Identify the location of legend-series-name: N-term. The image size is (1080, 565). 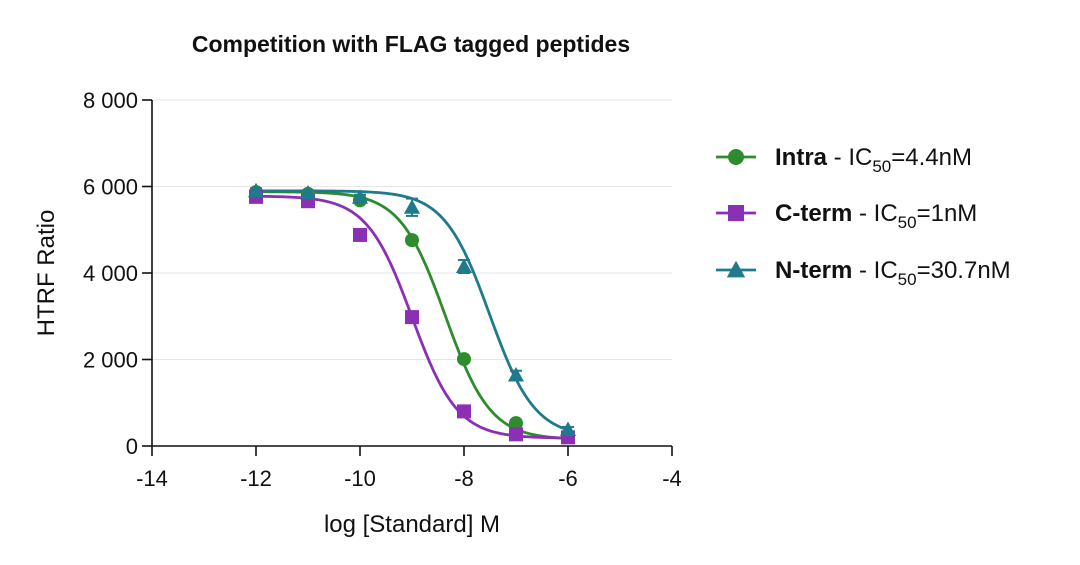
(813, 270).